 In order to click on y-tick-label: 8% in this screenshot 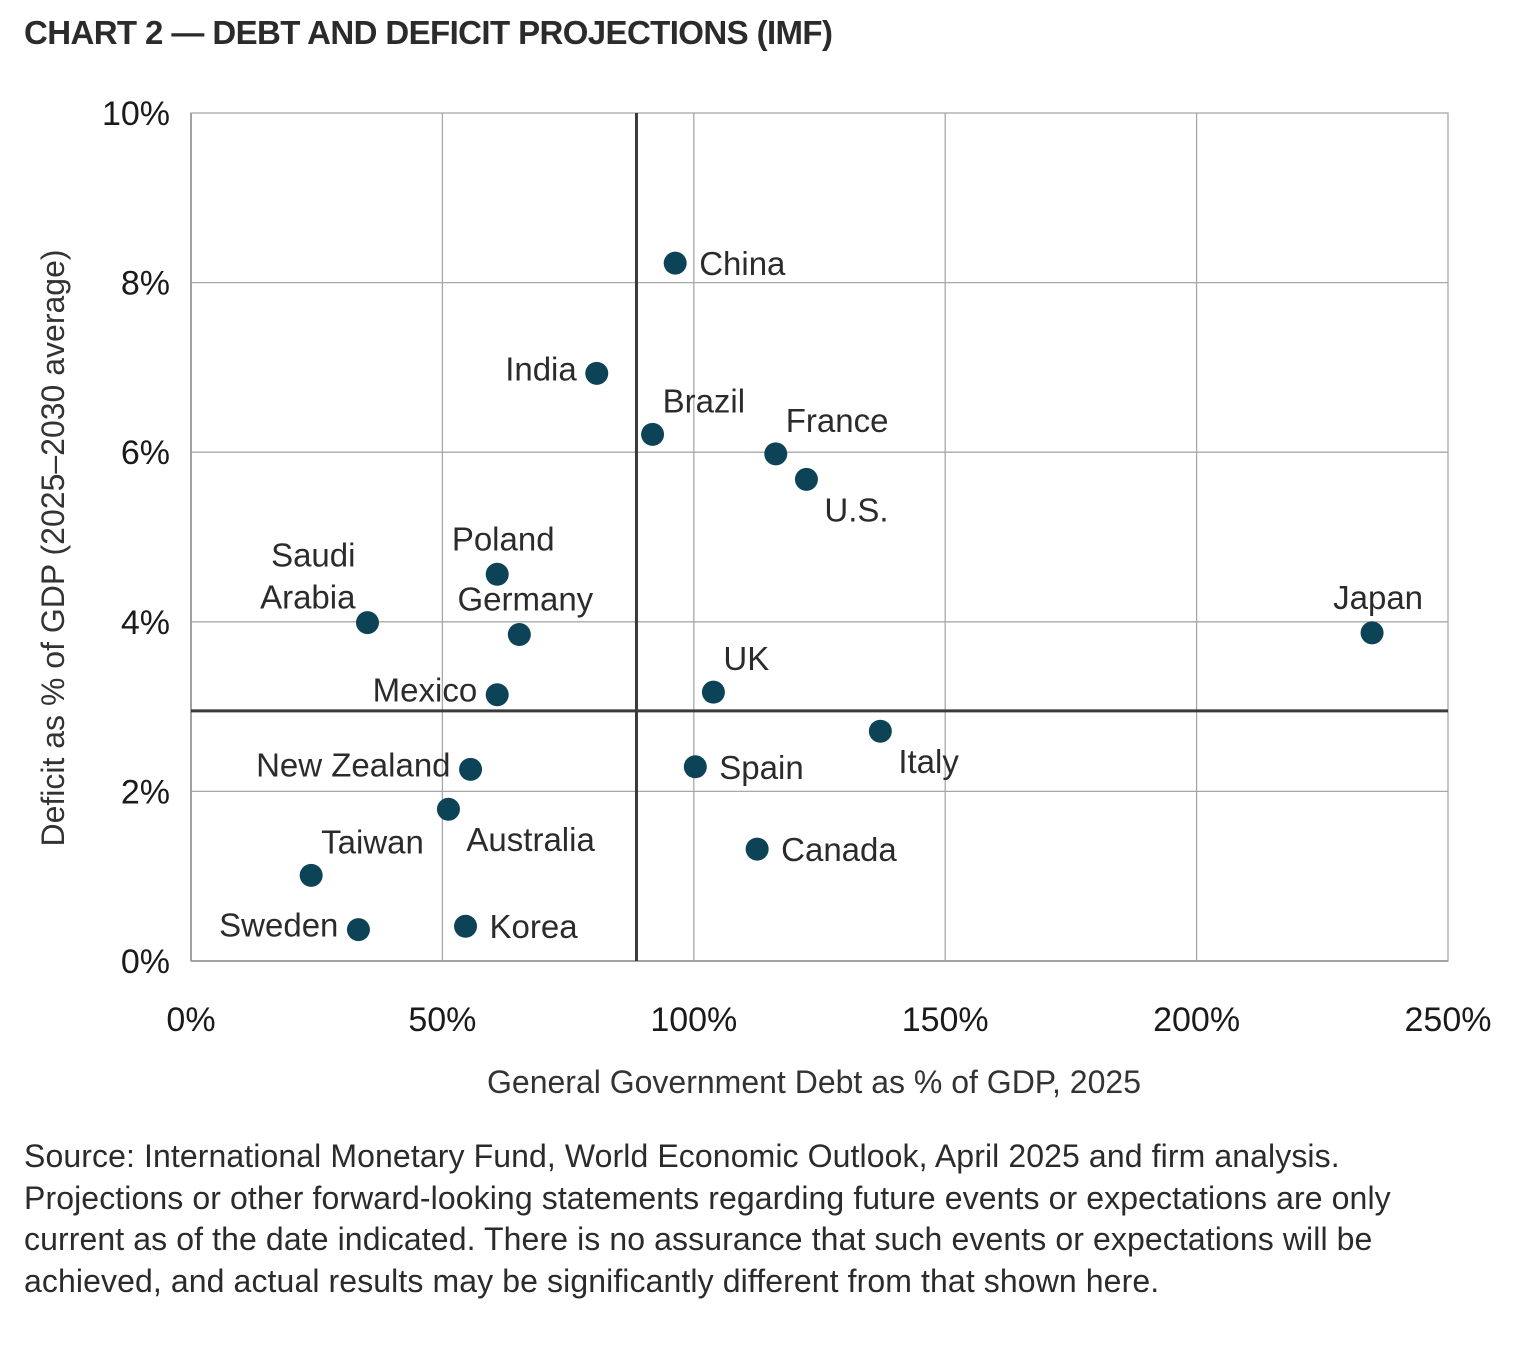, I will do `click(145, 284)`.